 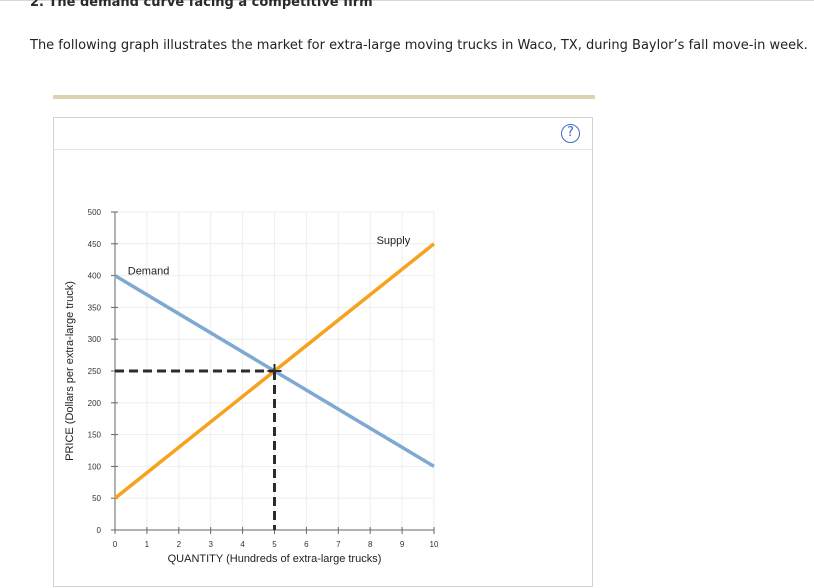 I want to click on x-tick-label: 3, so click(x=210, y=544).